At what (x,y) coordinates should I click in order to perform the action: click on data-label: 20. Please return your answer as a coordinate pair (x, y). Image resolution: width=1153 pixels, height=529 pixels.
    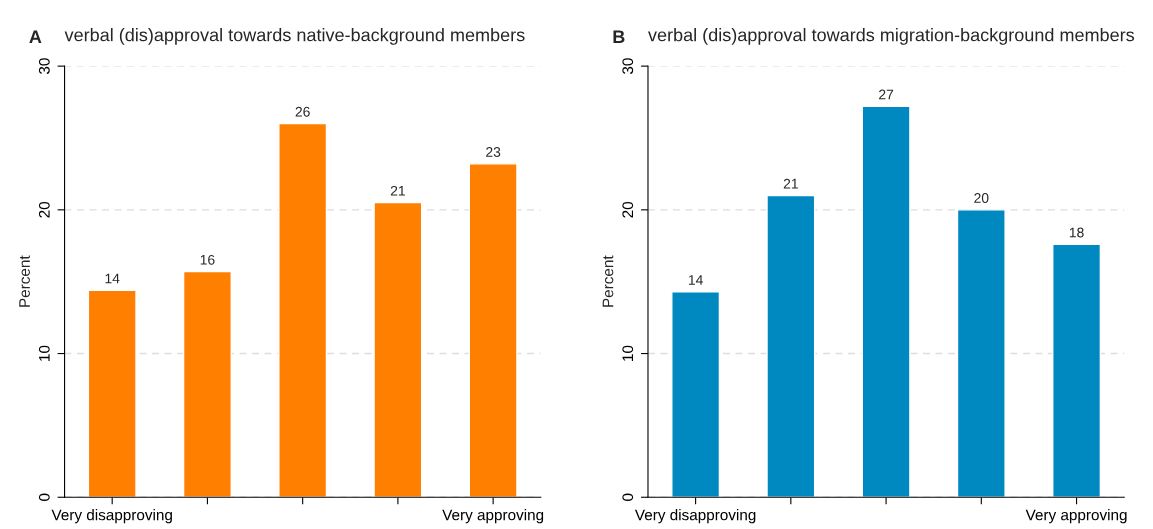
    Looking at the image, I should click on (981, 198).